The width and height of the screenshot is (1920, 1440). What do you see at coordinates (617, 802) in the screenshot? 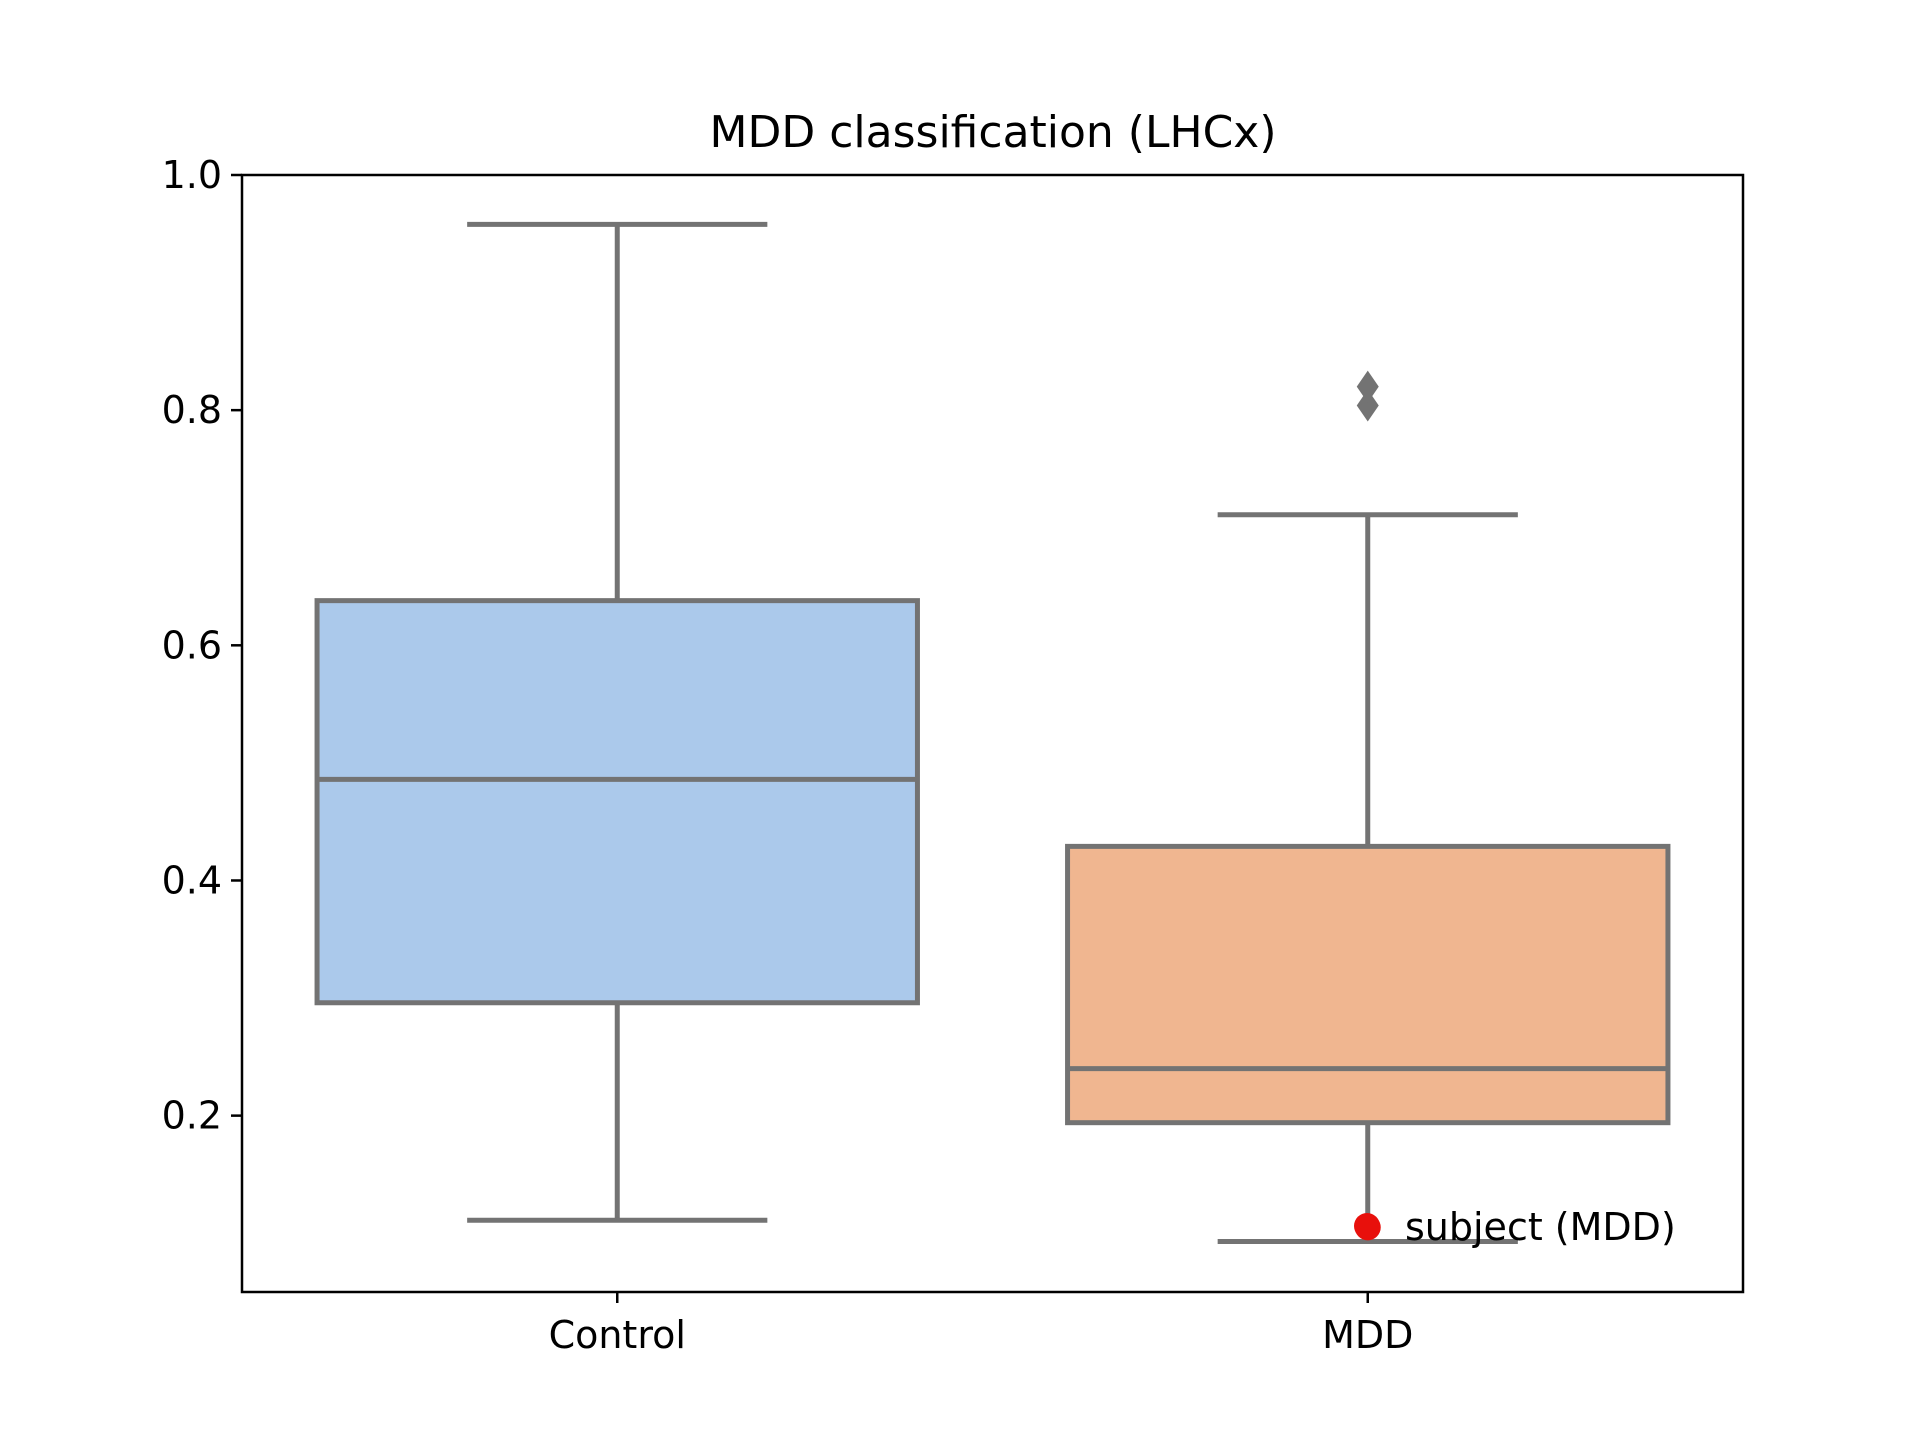
I see `box-control` at bounding box center [617, 802].